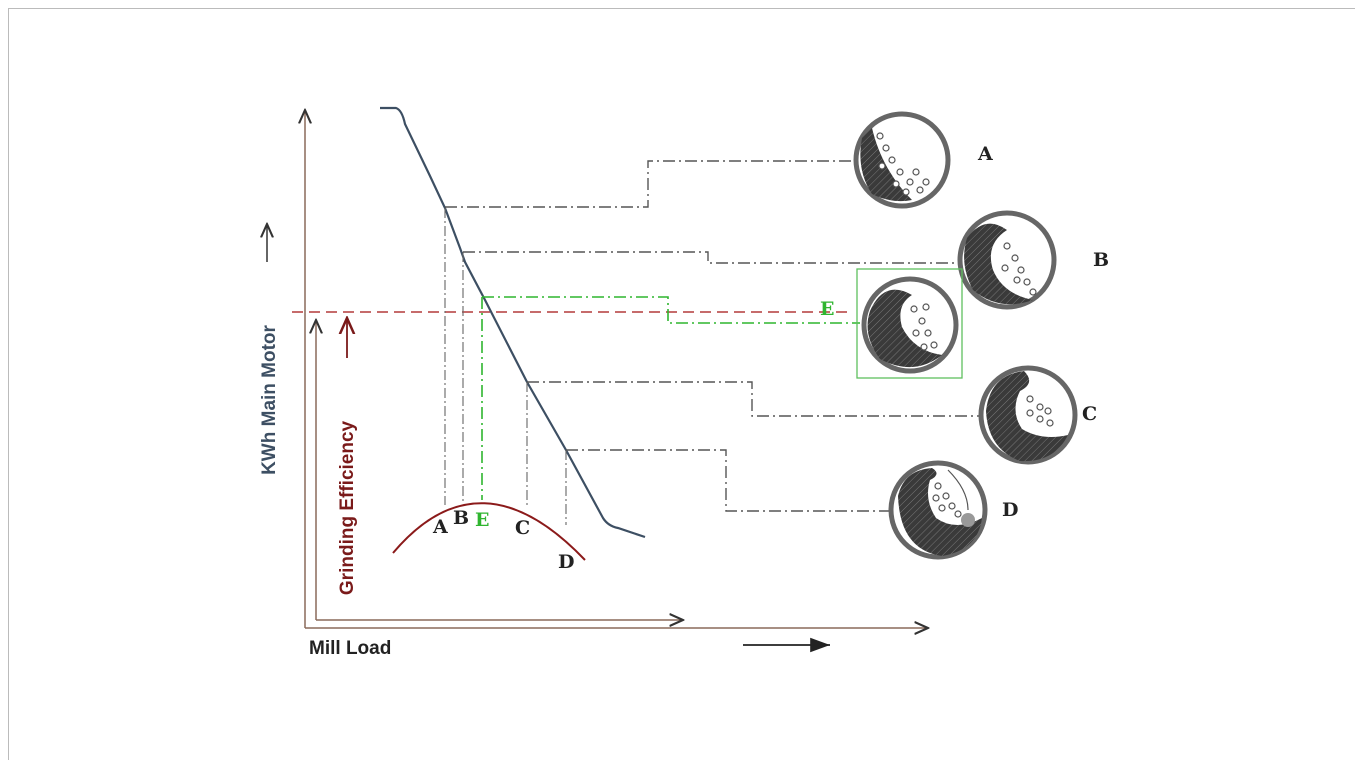 This screenshot has height=760, width=1355. I want to click on curve-point-label: A, so click(440, 527).